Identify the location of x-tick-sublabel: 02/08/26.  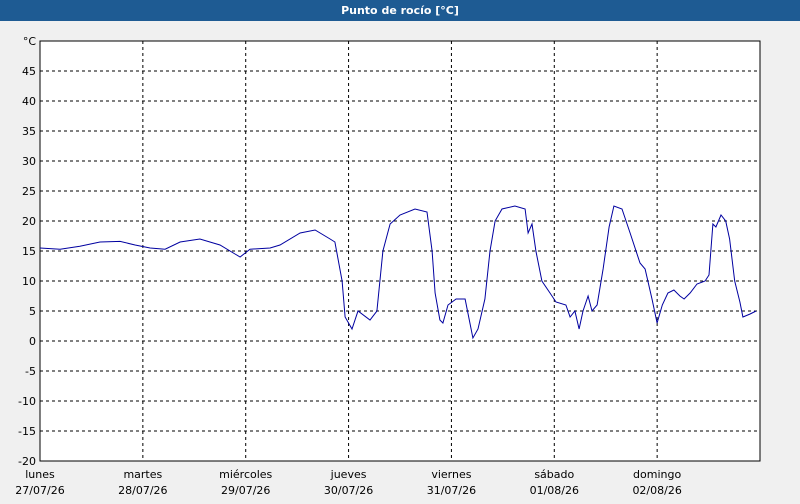
(656, 490).